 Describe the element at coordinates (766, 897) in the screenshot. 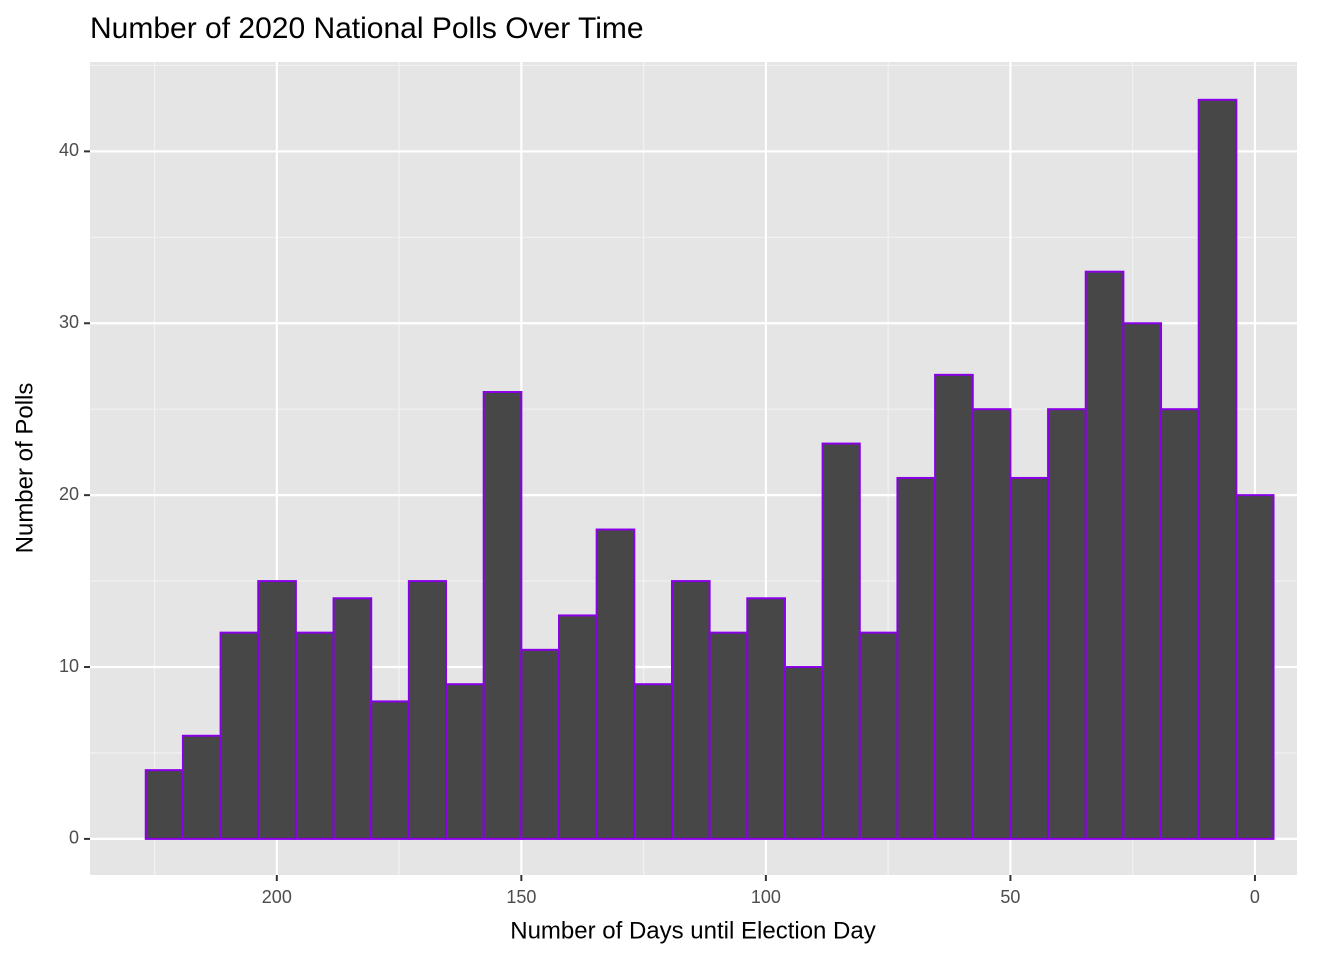

I see `x-tick-label: 100` at that location.